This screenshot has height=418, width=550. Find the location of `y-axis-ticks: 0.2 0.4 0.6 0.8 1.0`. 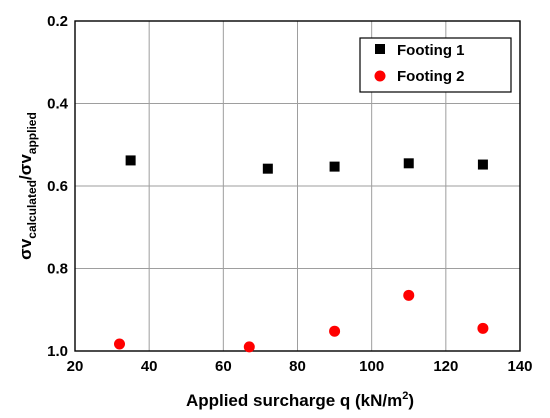

y-axis-ticks: 0.2 0.4 0.6 0.8 1.0 is located at coordinates (58, 186).